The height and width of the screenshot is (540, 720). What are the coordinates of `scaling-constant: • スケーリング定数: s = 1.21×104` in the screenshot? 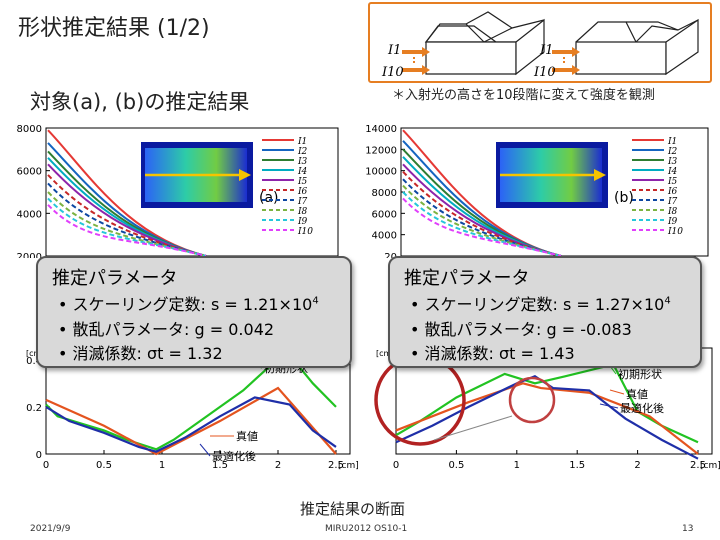 It's located at (188, 303).